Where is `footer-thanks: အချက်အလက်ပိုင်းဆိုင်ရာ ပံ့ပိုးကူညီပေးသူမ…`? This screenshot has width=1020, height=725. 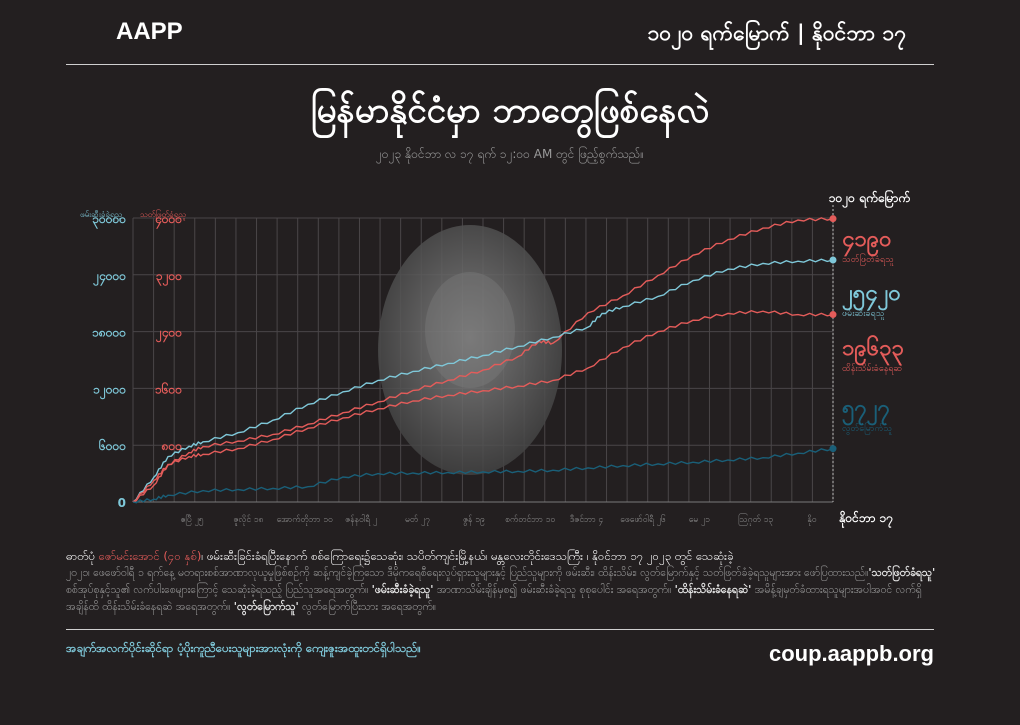 footer-thanks: အချက်အလက်ပိုင်းဆိုင်ရာ ပံ့ပိုးကူညီပေးသူမ… is located at coordinates (243, 648).